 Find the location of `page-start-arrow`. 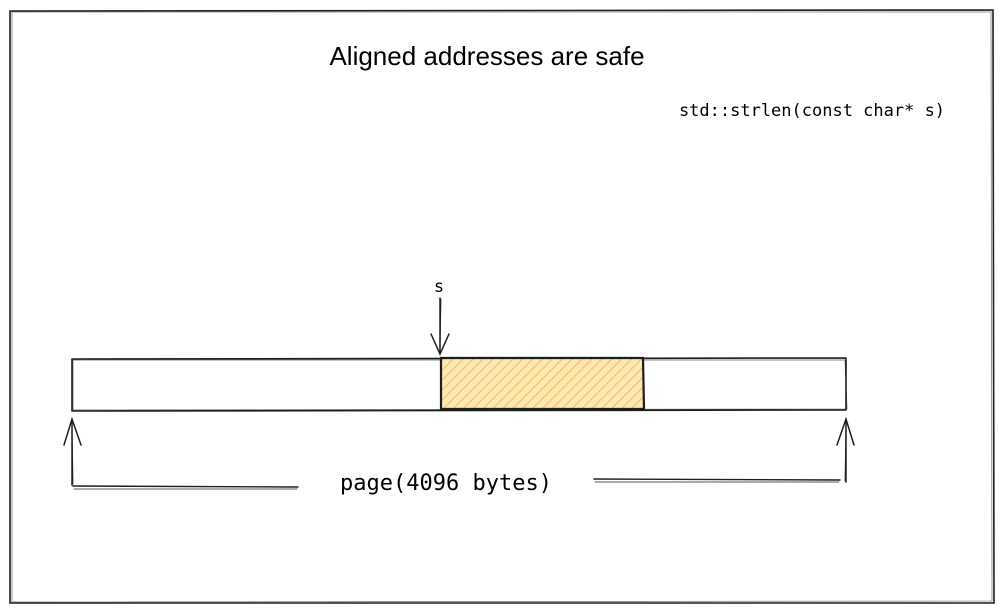

page-start-arrow is located at coordinates (72, 451).